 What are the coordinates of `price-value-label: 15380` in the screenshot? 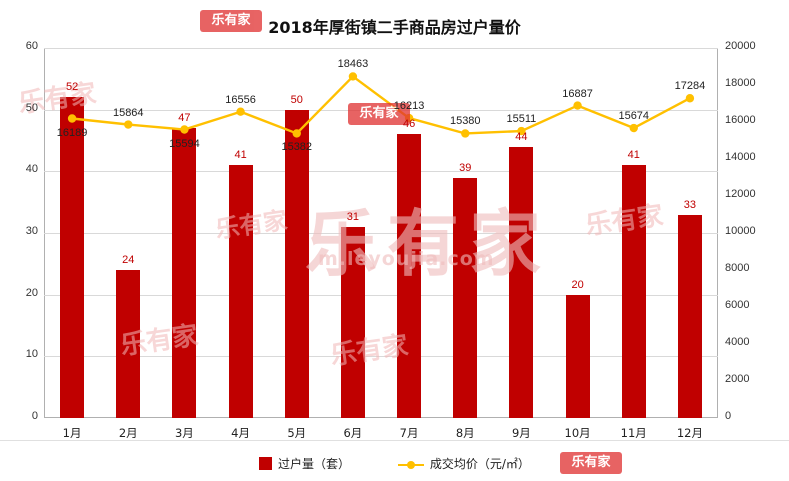 It's located at (465, 121).